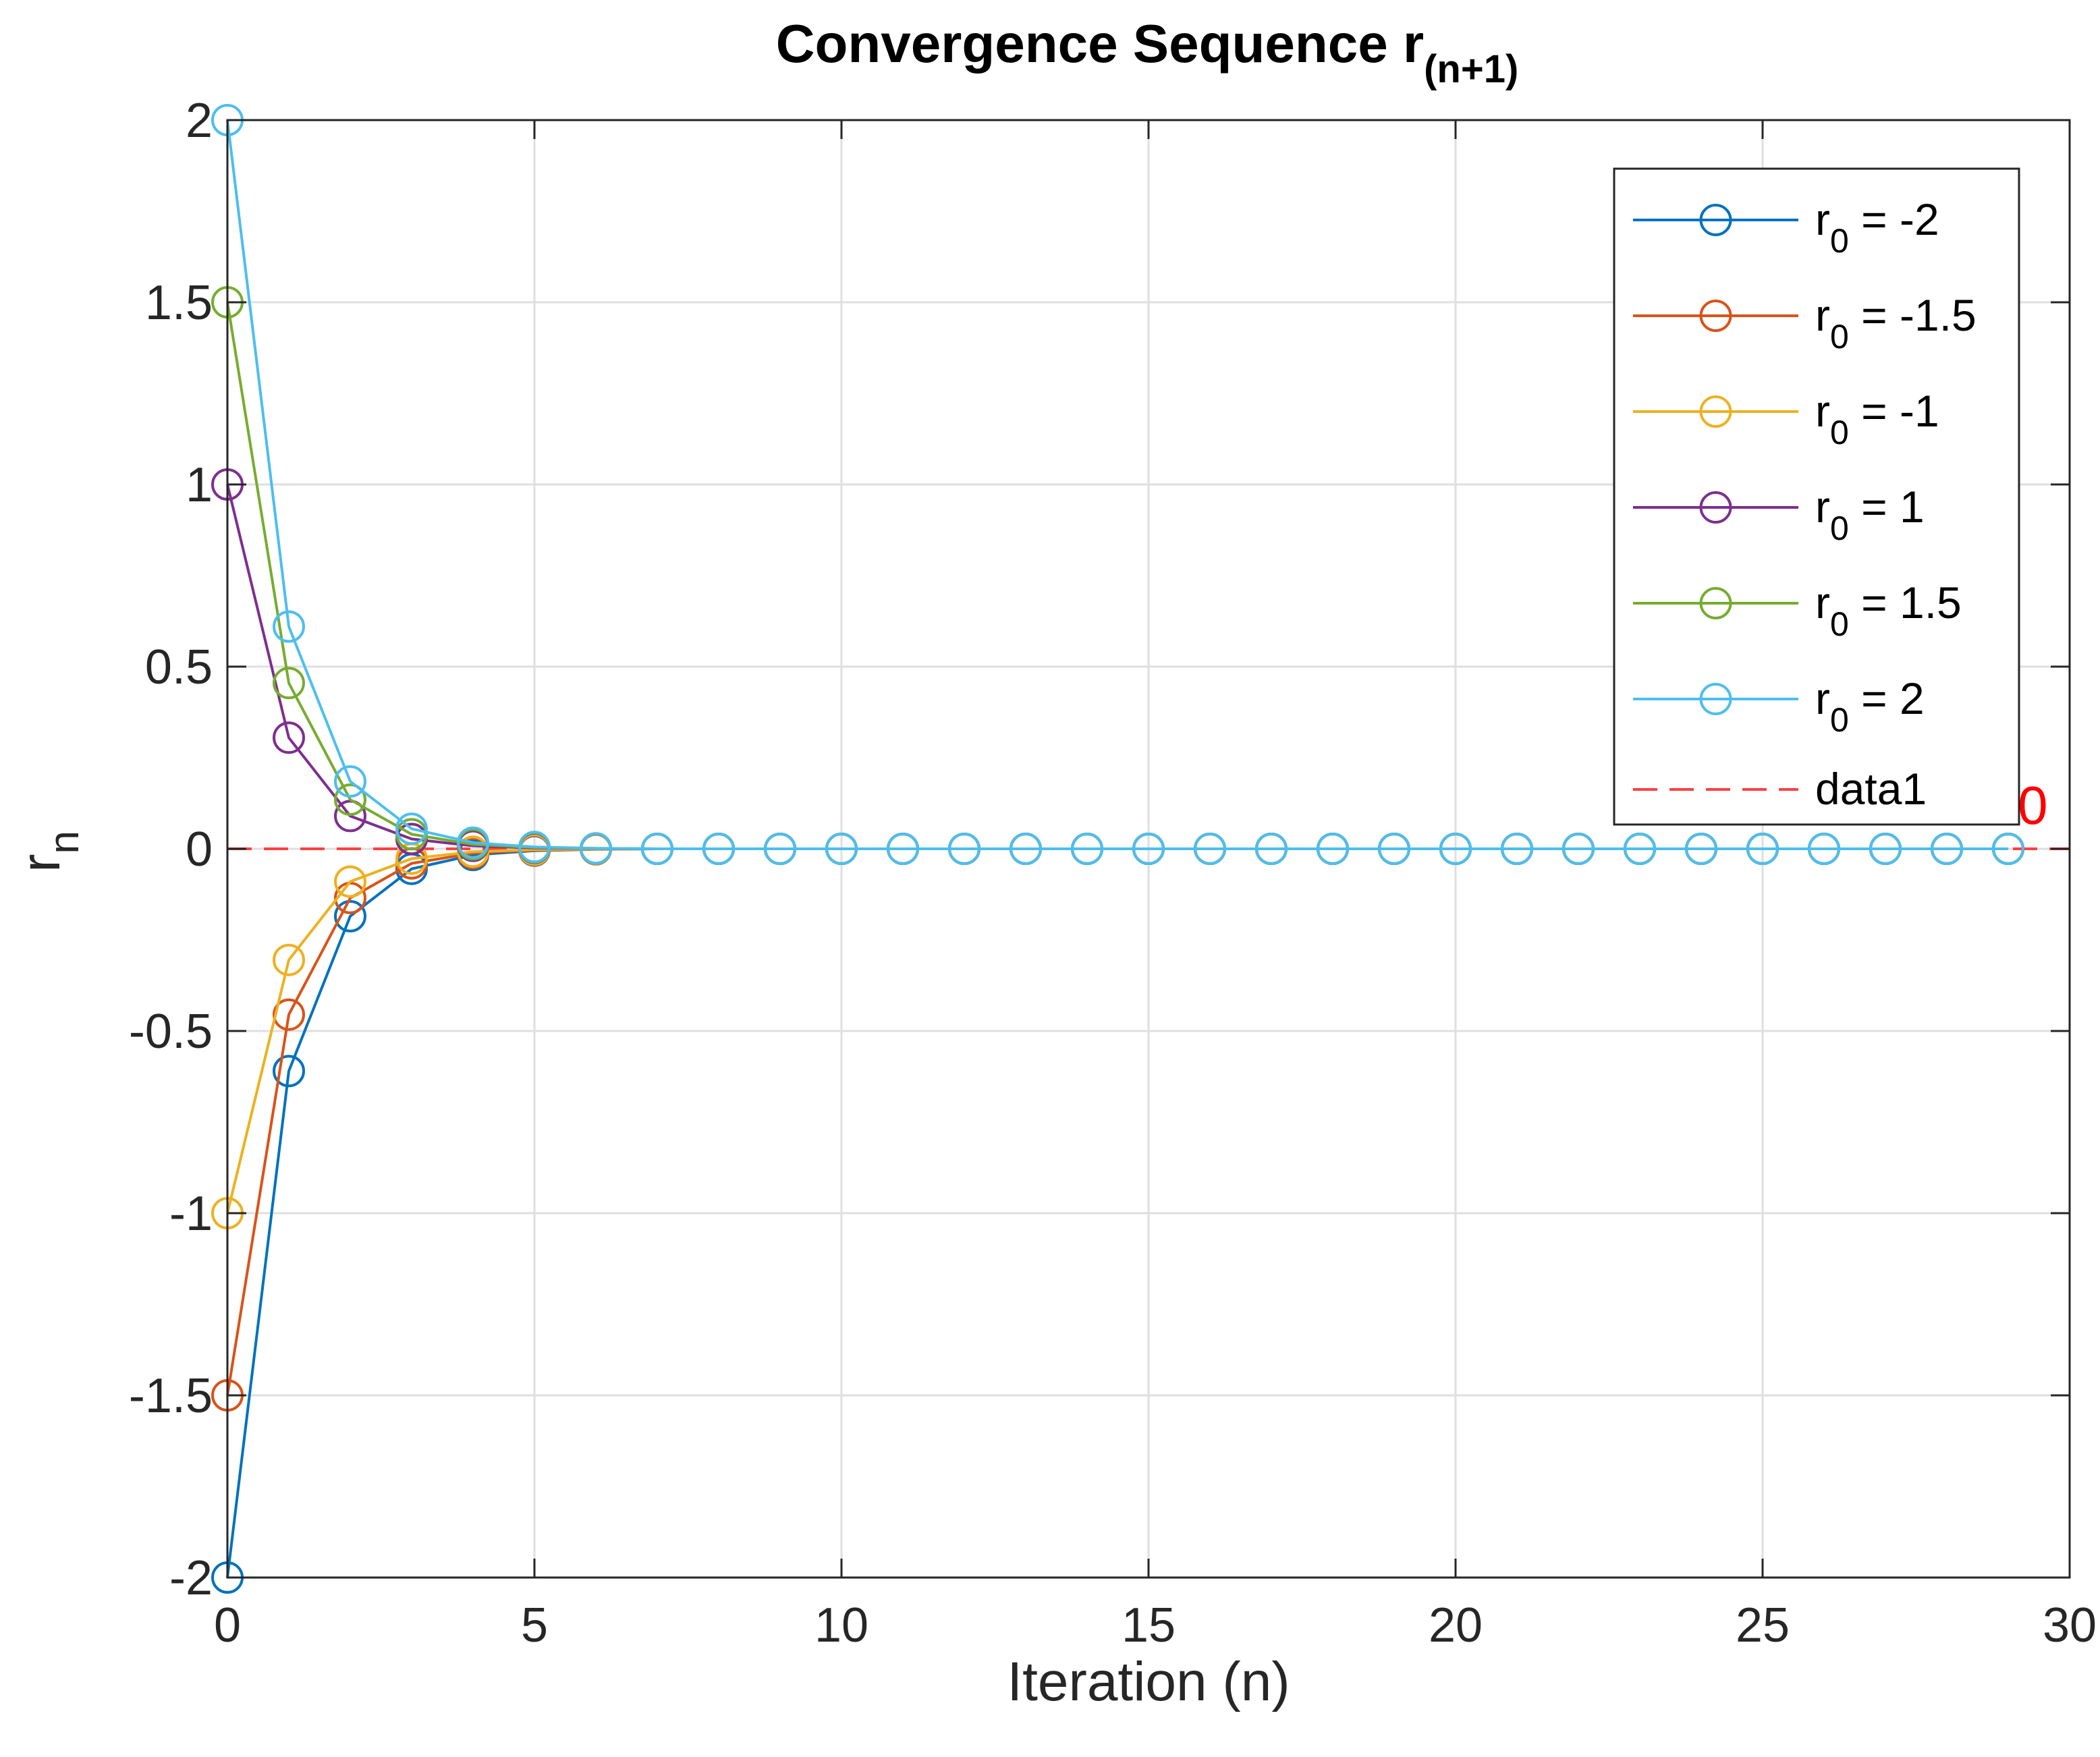  I want to click on y-axis-label-subscript: n, so click(64, 842).